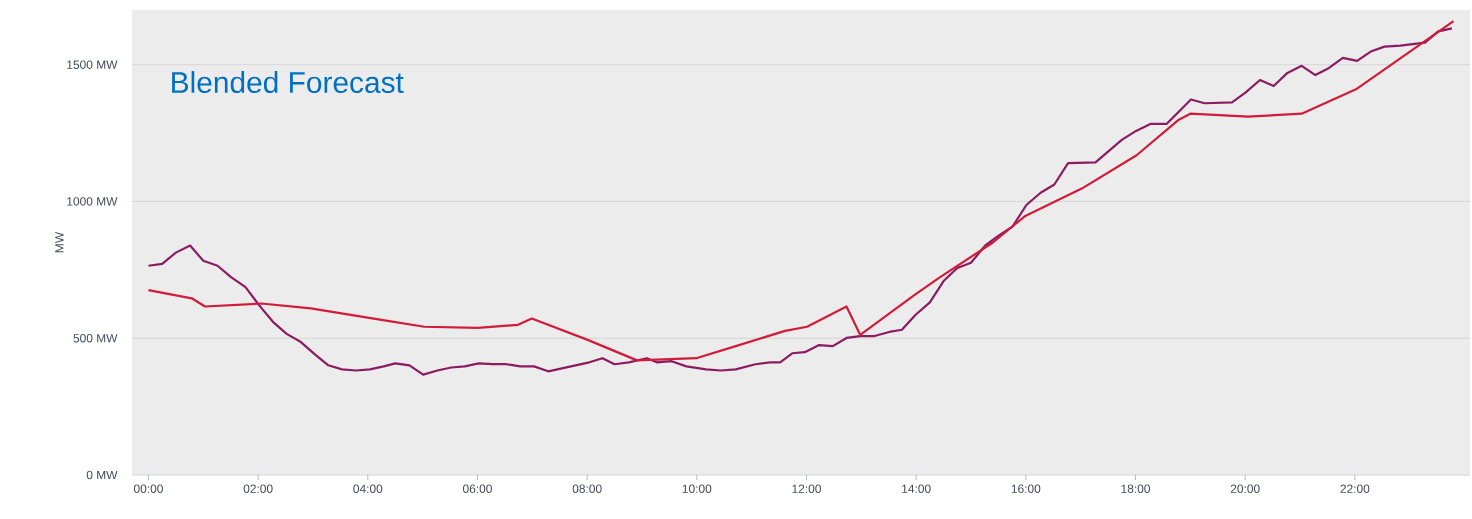 The width and height of the screenshot is (1472, 519). What do you see at coordinates (288, 82) in the screenshot?
I see `text: Blended Forecast` at bounding box center [288, 82].